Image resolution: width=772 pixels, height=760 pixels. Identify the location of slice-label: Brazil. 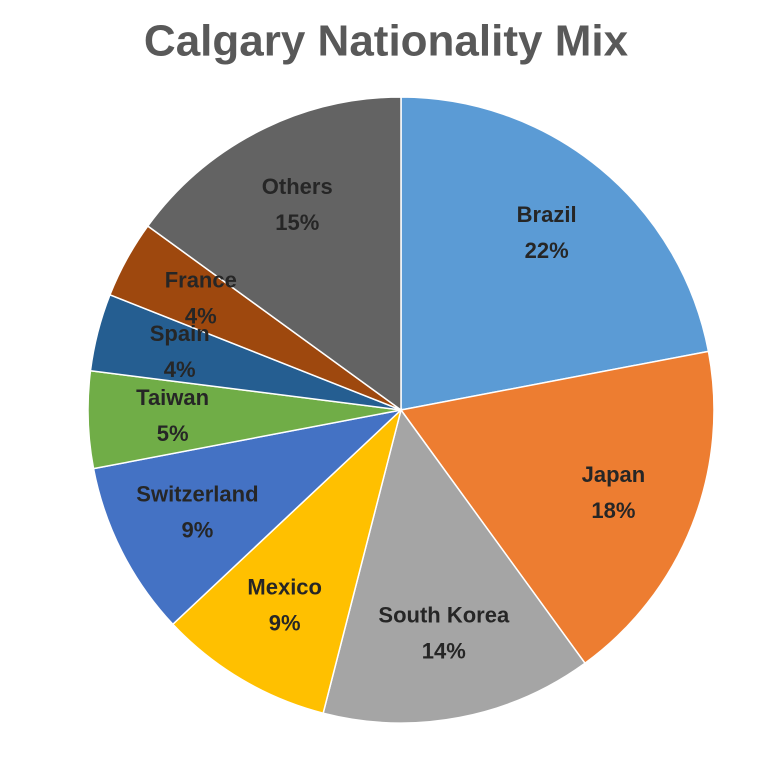
(547, 214).